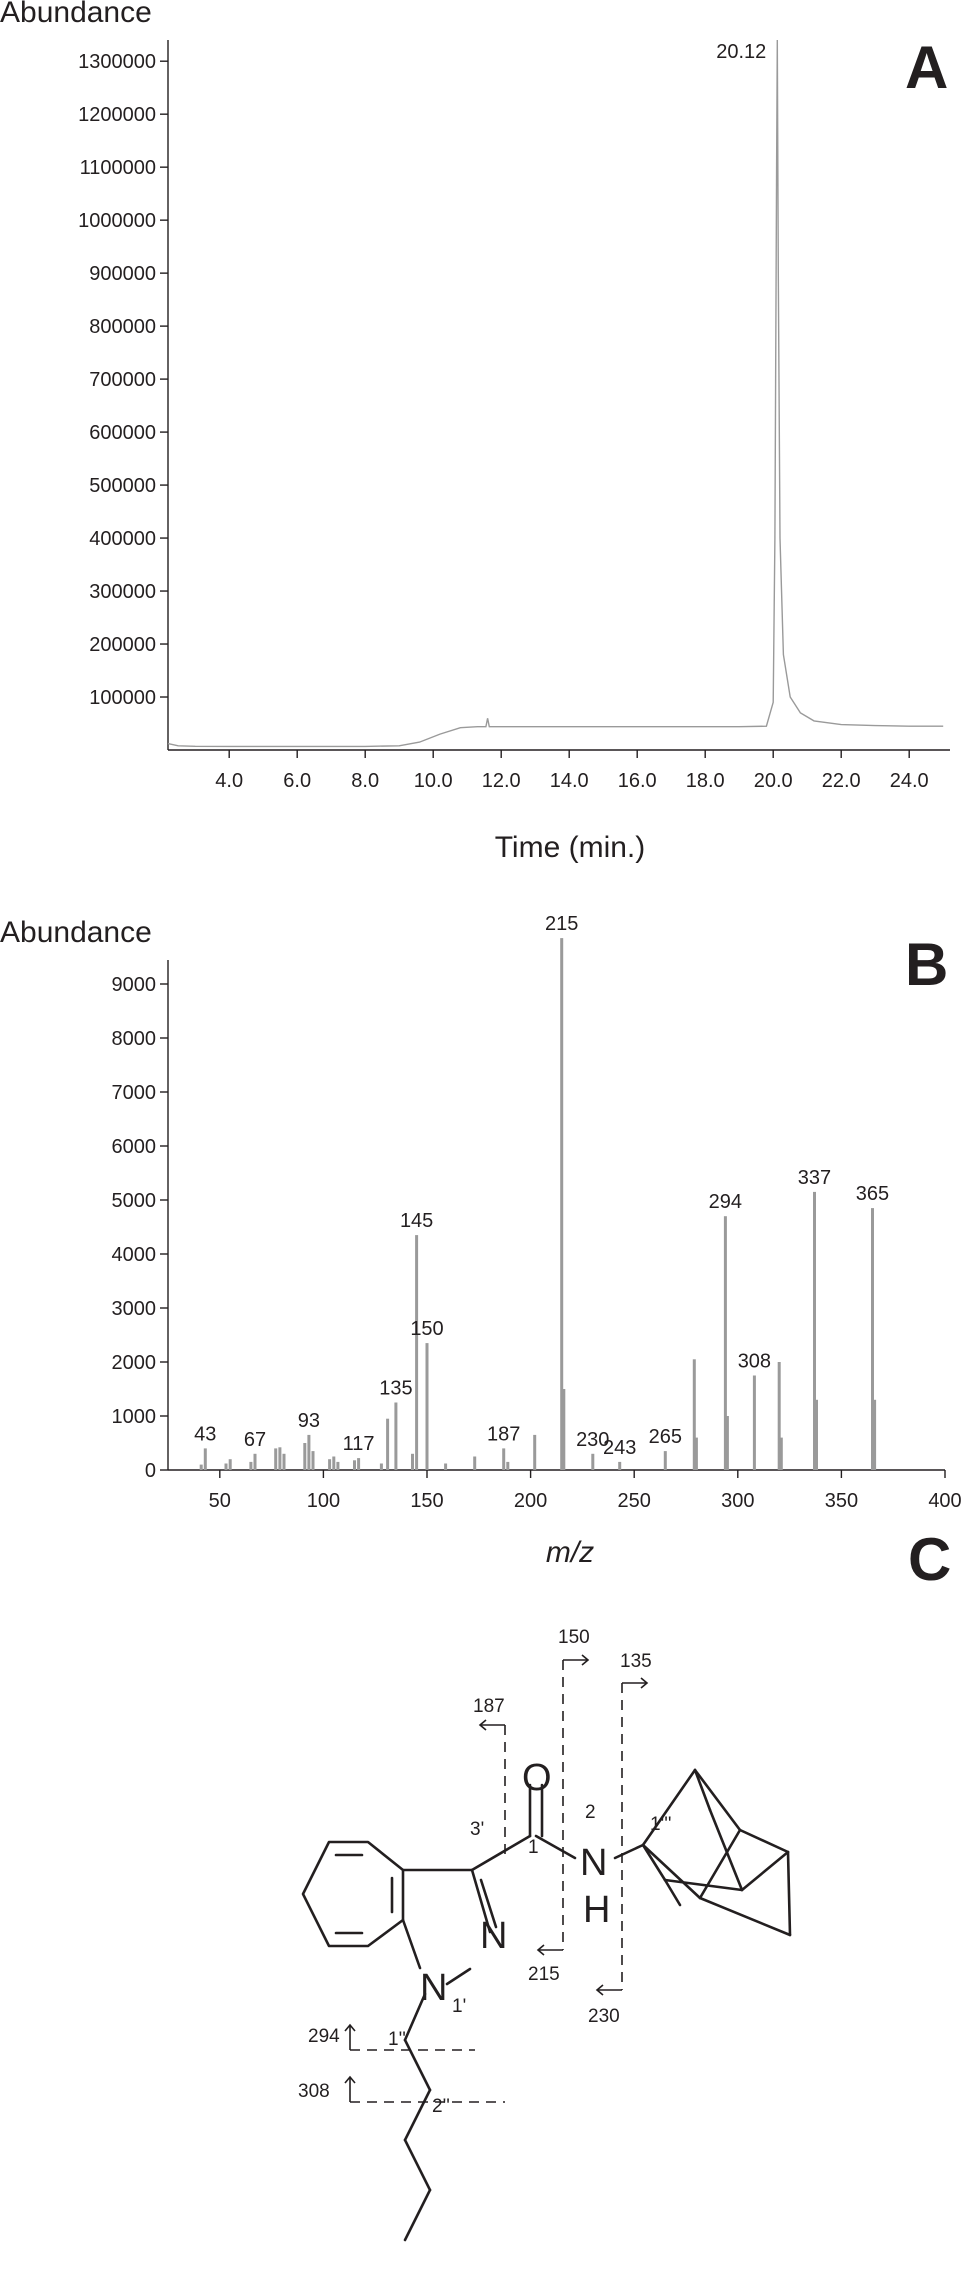 Image resolution: width=966 pixels, height=2280 pixels. What do you see at coordinates (619, 1448) in the screenshot?
I see `spectrum-peak-label: 243` at bounding box center [619, 1448].